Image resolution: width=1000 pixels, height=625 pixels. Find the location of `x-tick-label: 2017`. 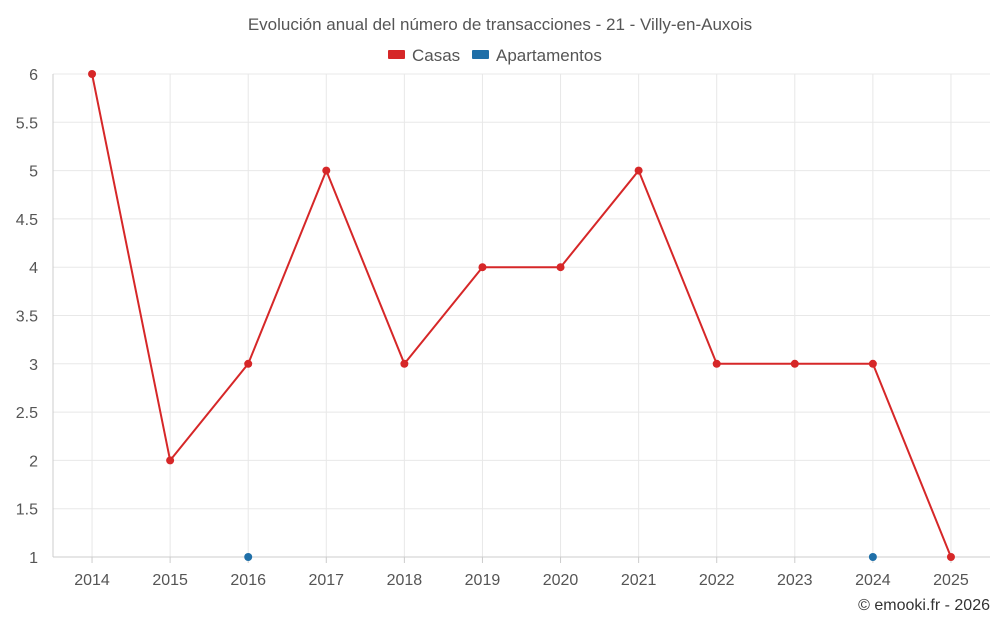

x-tick-label: 2017 is located at coordinates (326, 580).